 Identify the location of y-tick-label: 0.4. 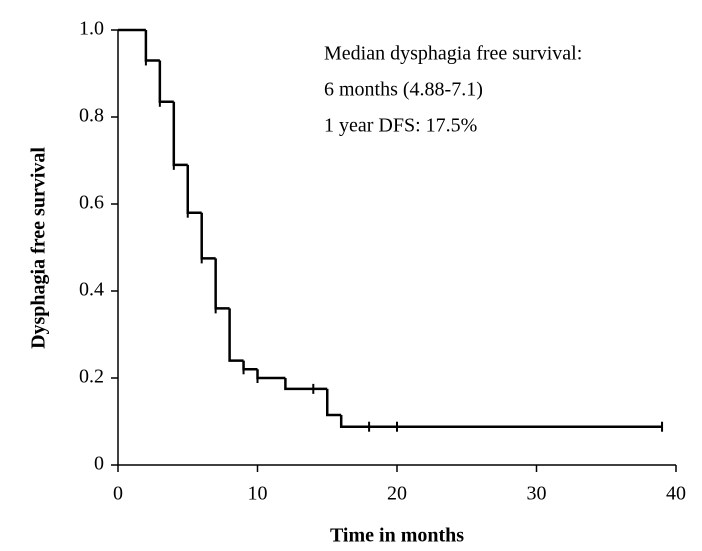
(91, 290).